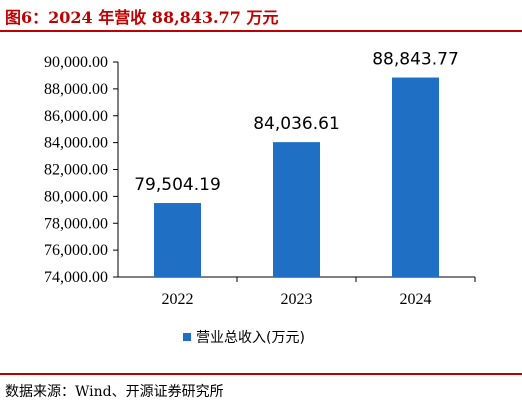 The image size is (522, 405). What do you see at coordinates (261, 31) in the screenshot?
I see `title-divider` at bounding box center [261, 31].